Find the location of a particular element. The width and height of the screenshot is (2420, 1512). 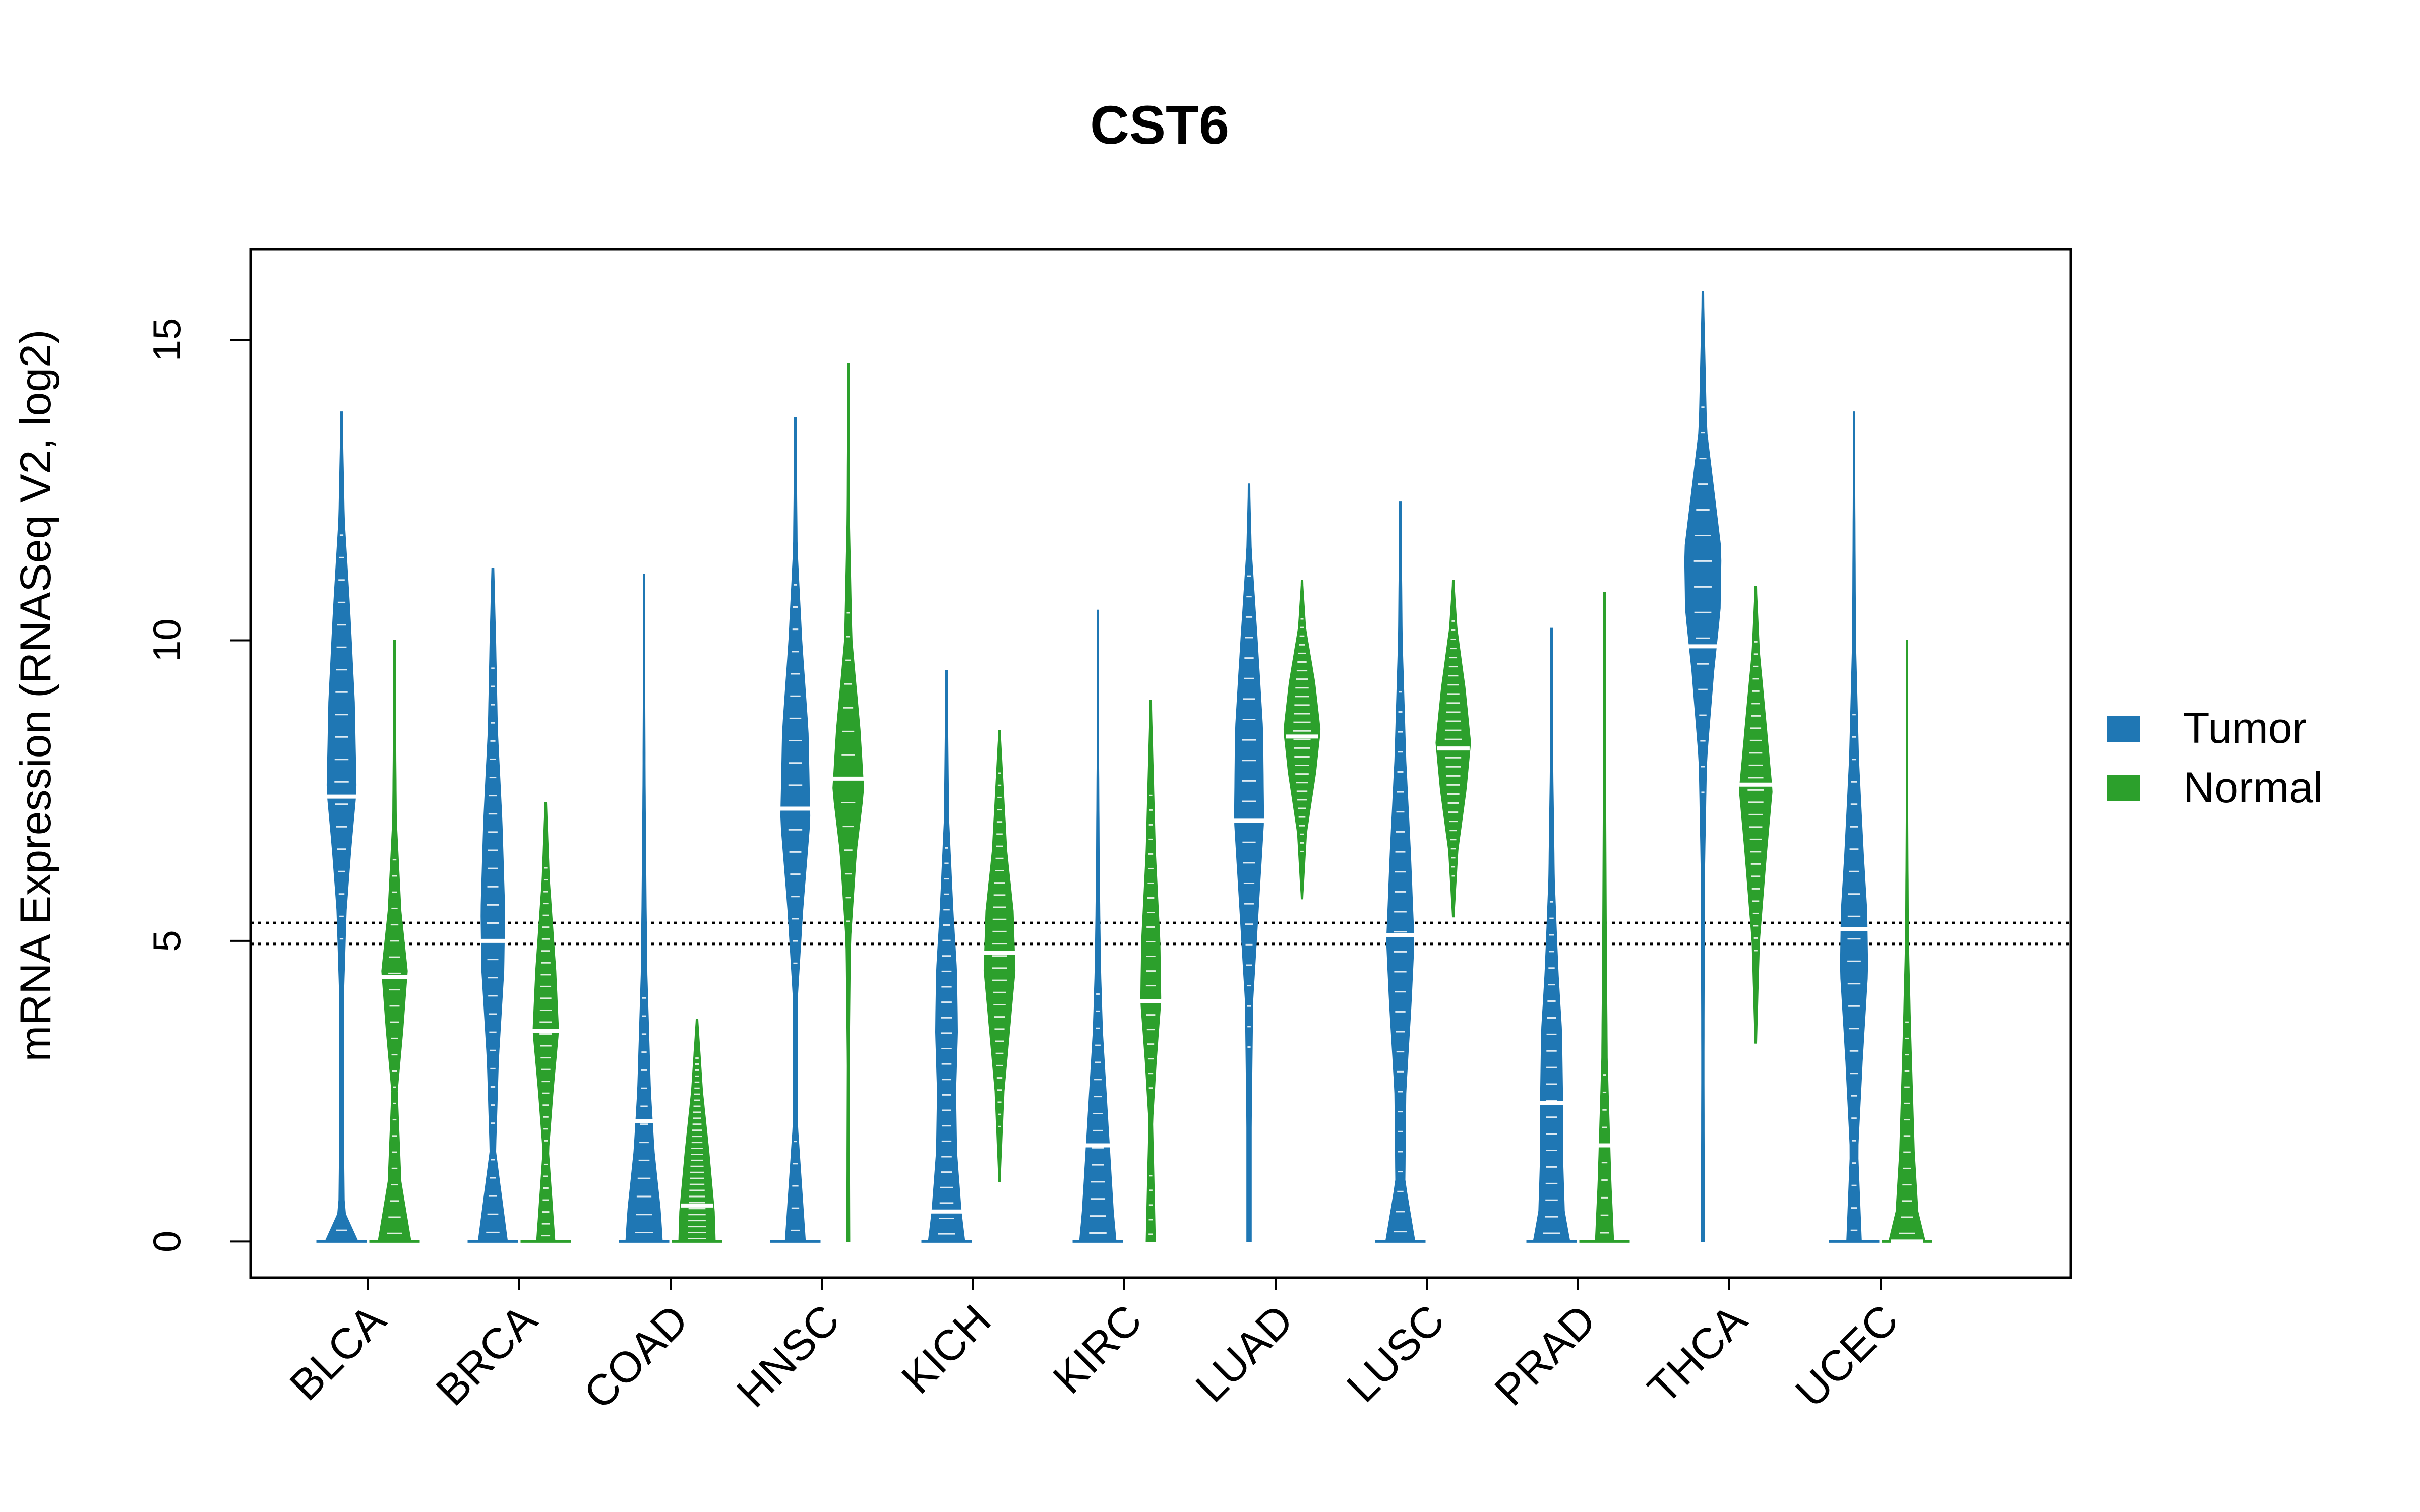

y-tick-label: 15 is located at coordinates (167, 340).